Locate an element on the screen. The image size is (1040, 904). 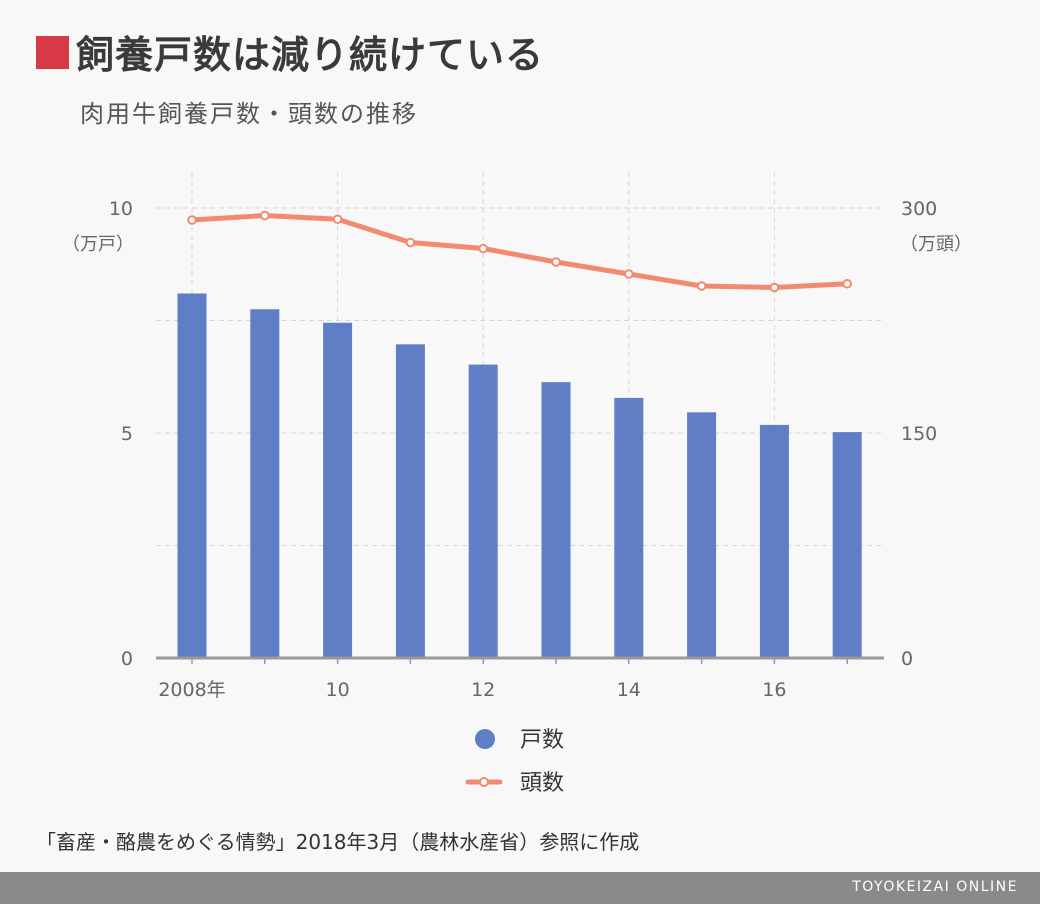
left-tick-label: 10 is located at coordinates (121, 209).